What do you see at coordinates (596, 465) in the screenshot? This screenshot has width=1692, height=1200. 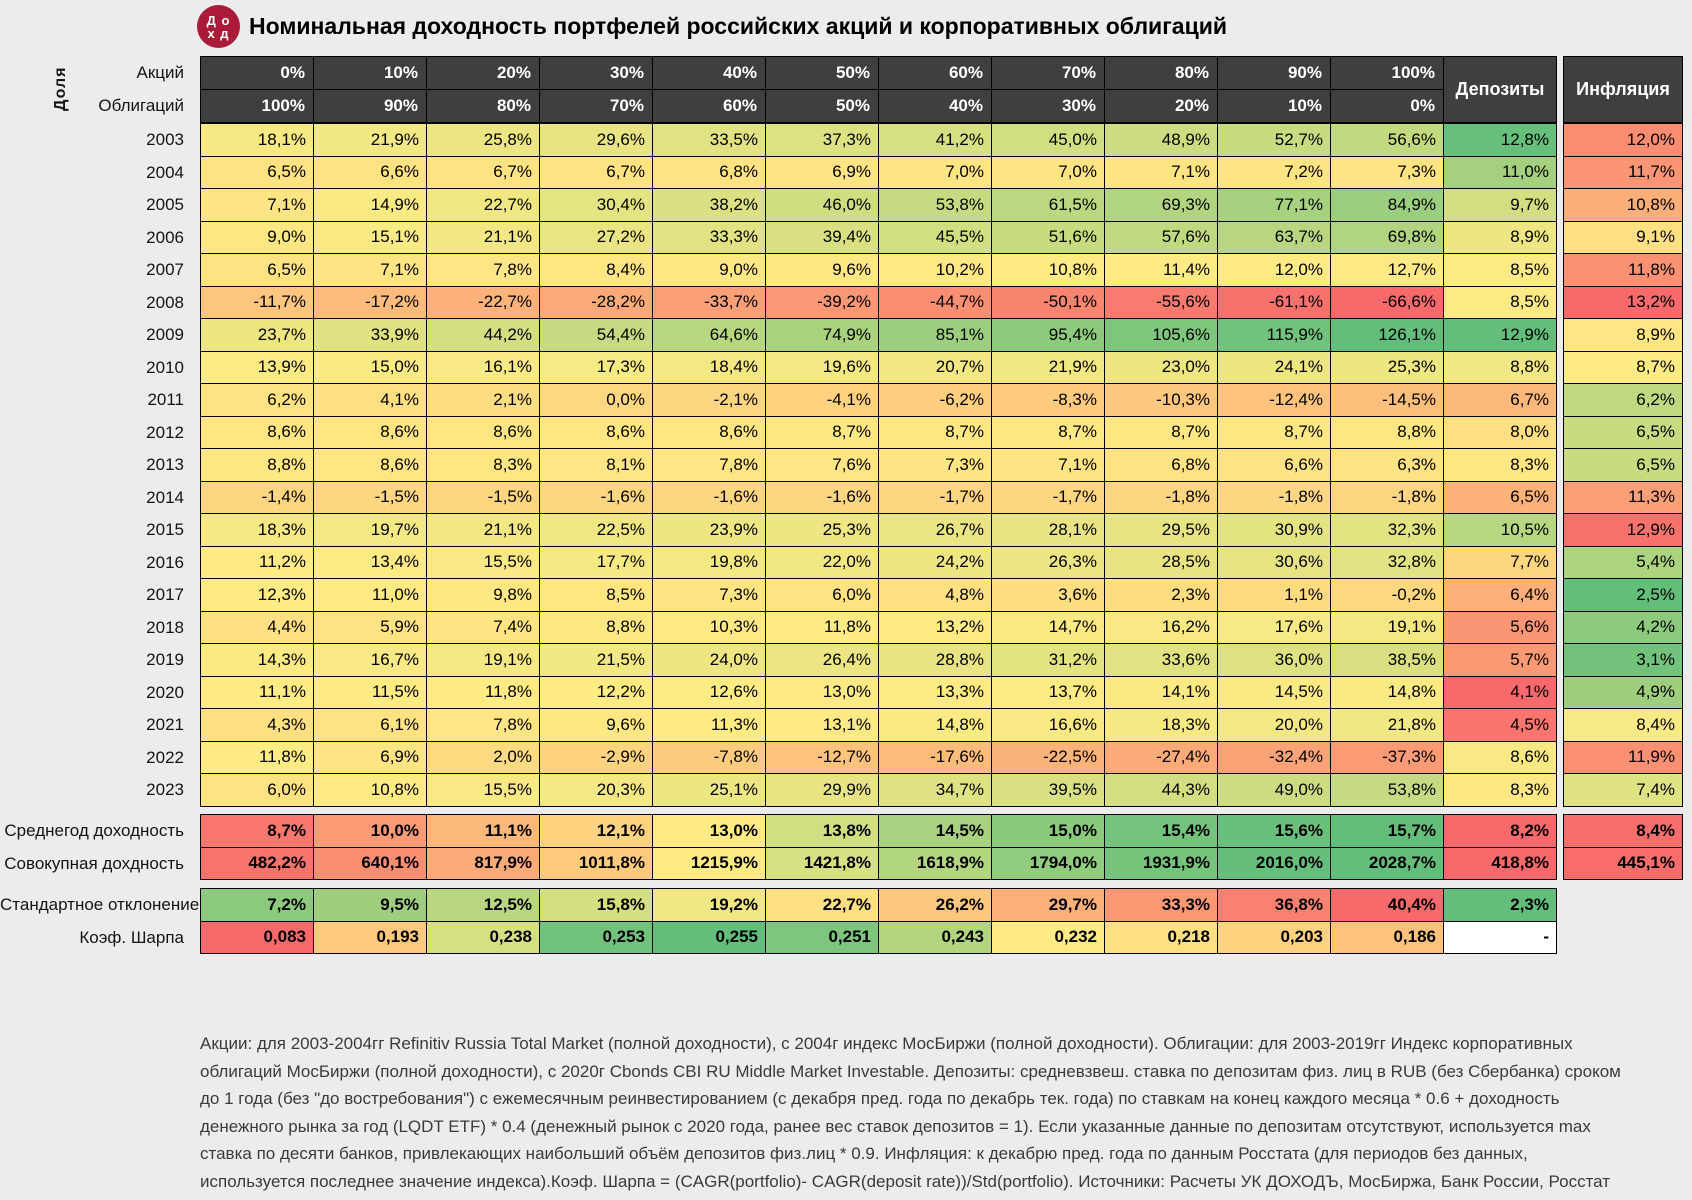 I see `matrix-cell: 8,1%` at bounding box center [596, 465].